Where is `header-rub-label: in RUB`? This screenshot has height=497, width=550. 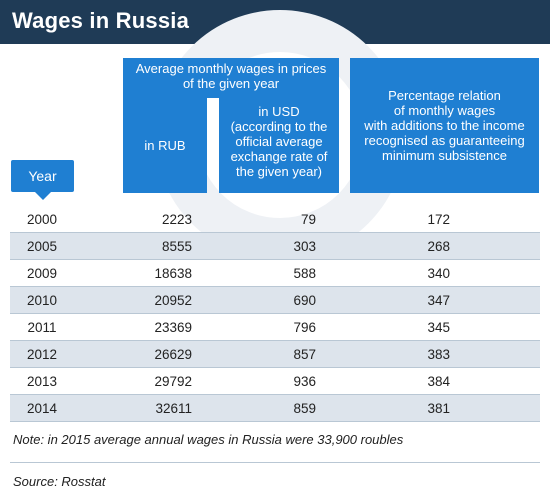 header-rub-label: in RUB is located at coordinates (165, 145).